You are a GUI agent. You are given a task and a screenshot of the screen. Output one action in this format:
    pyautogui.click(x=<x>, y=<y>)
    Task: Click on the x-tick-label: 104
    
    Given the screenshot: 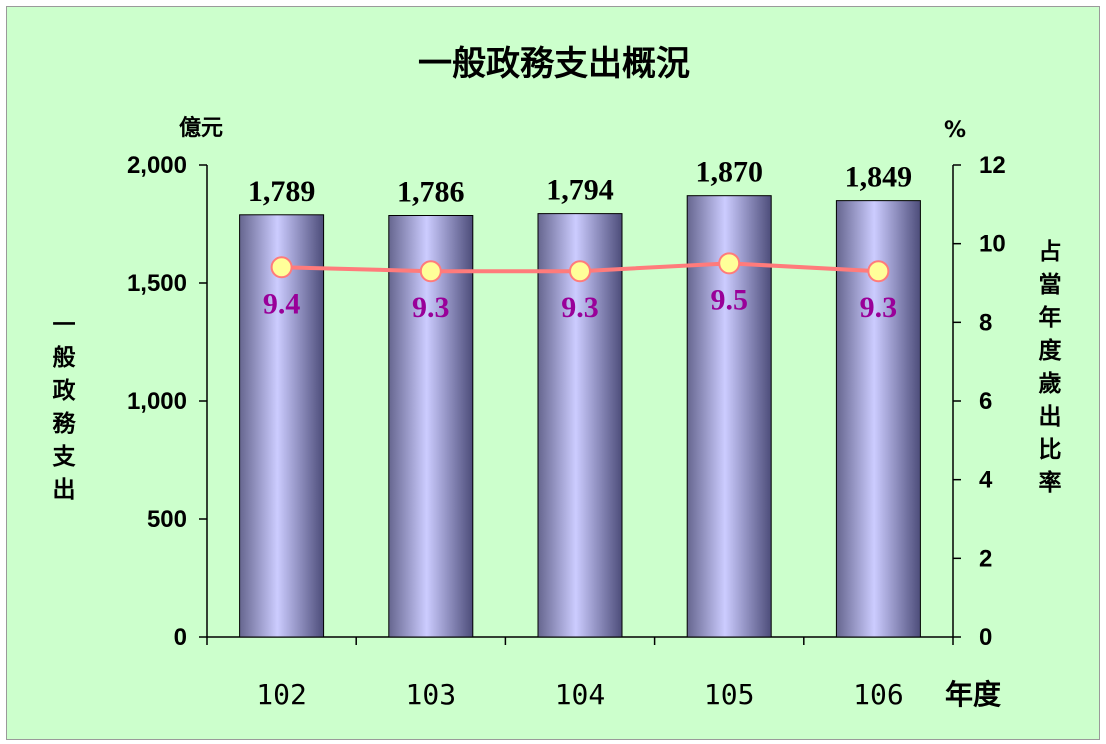 What is the action you would take?
    pyautogui.click(x=580, y=694)
    